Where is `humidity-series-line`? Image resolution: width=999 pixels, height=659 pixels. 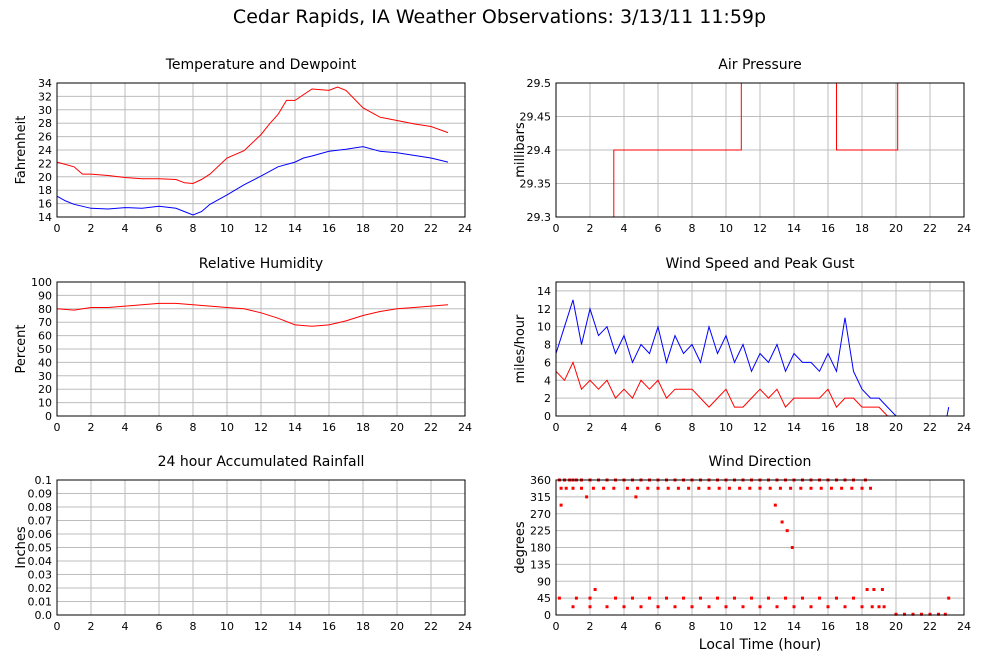
humidity-series-line is located at coordinates (252, 314).